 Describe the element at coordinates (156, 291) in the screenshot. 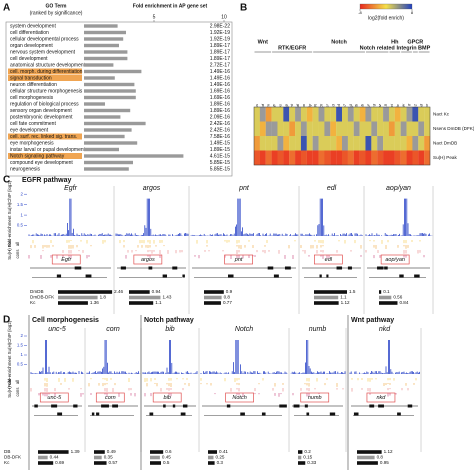

I see `bar-label: 0.94` at that location.